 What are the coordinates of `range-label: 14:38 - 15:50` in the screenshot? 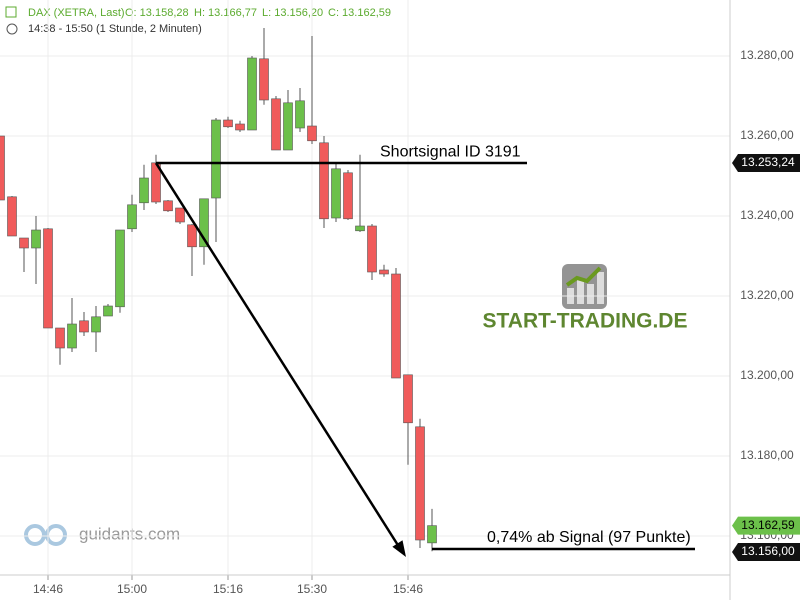 It's located at (60, 29).